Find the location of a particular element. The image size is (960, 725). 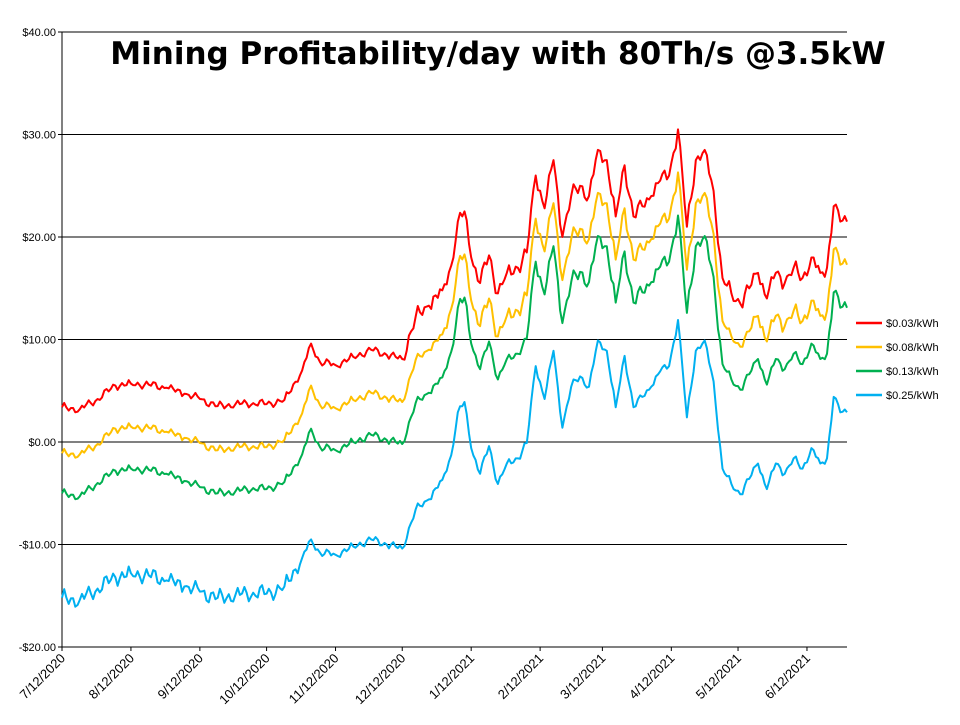

x-tick-label: 10/12/2020 is located at coordinates (244, 679).